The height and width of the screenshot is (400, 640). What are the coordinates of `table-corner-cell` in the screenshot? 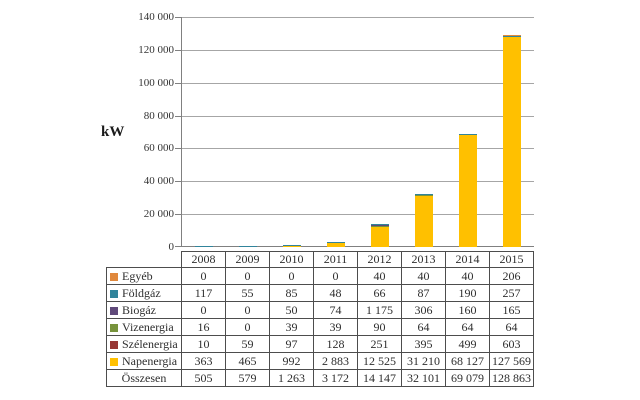 It's located at (144, 260).